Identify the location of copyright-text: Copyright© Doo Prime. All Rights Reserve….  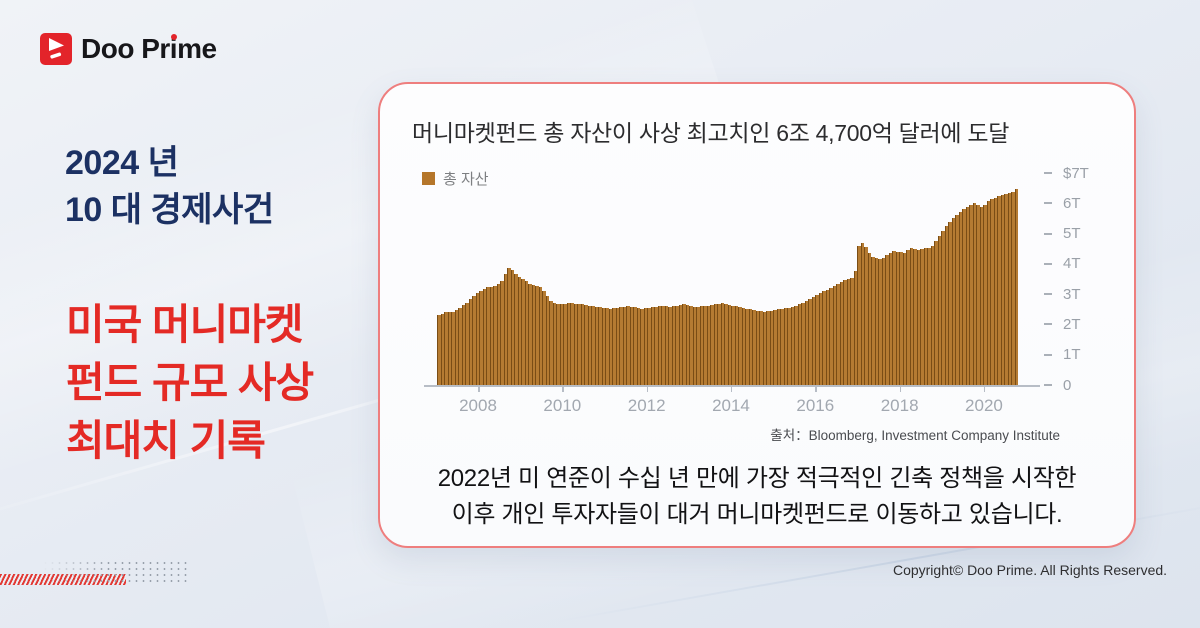
(1030, 570).